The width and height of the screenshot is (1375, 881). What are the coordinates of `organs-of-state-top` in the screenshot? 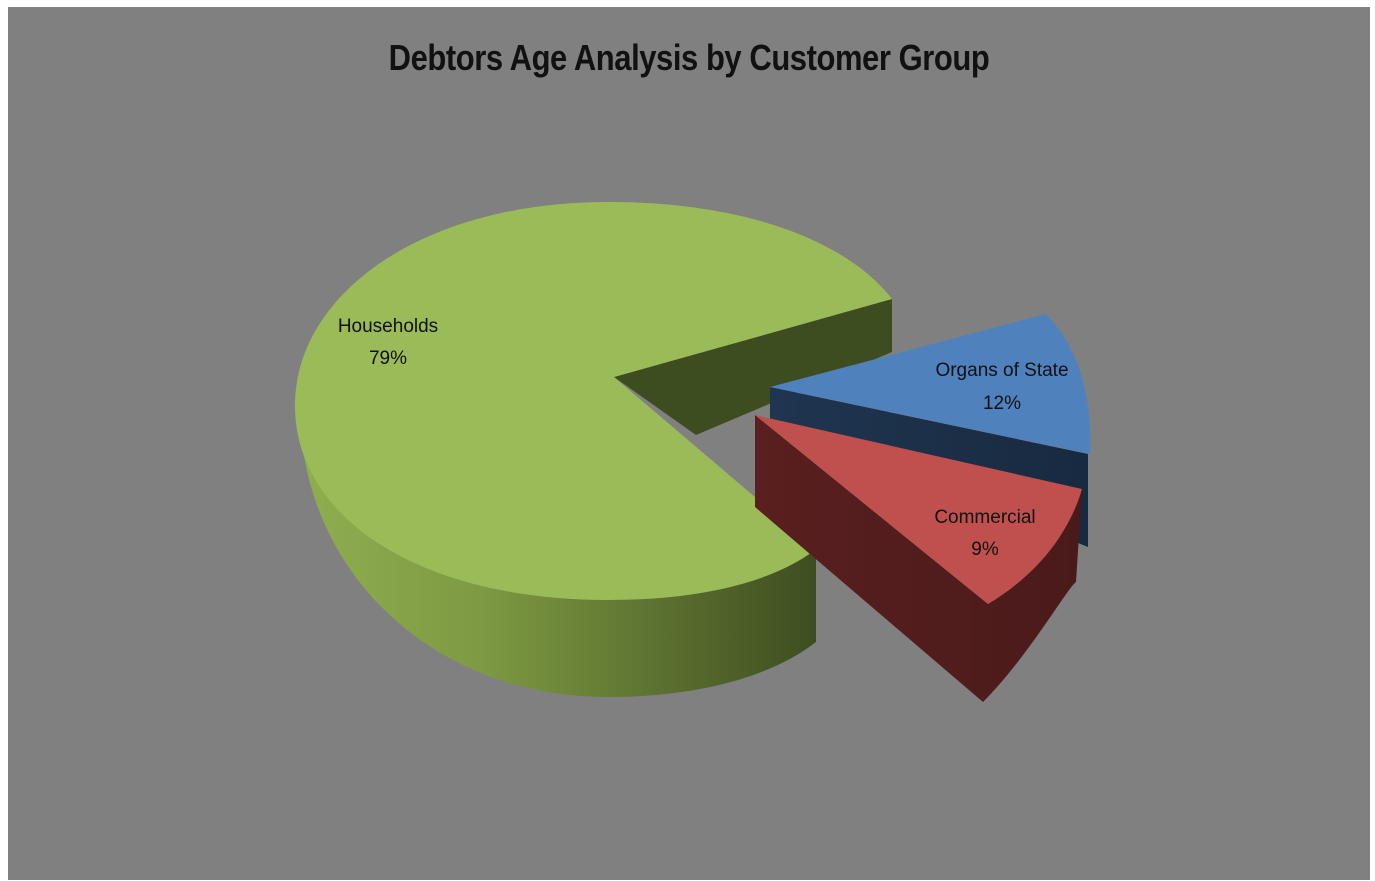 It's located at (930, 384).